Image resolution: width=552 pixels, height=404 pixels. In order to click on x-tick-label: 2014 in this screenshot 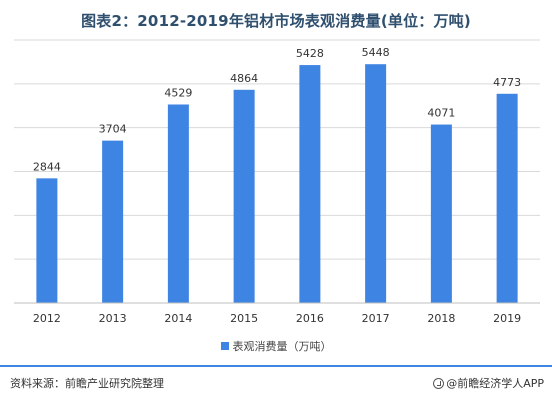, I will do `click(178, 318)`.